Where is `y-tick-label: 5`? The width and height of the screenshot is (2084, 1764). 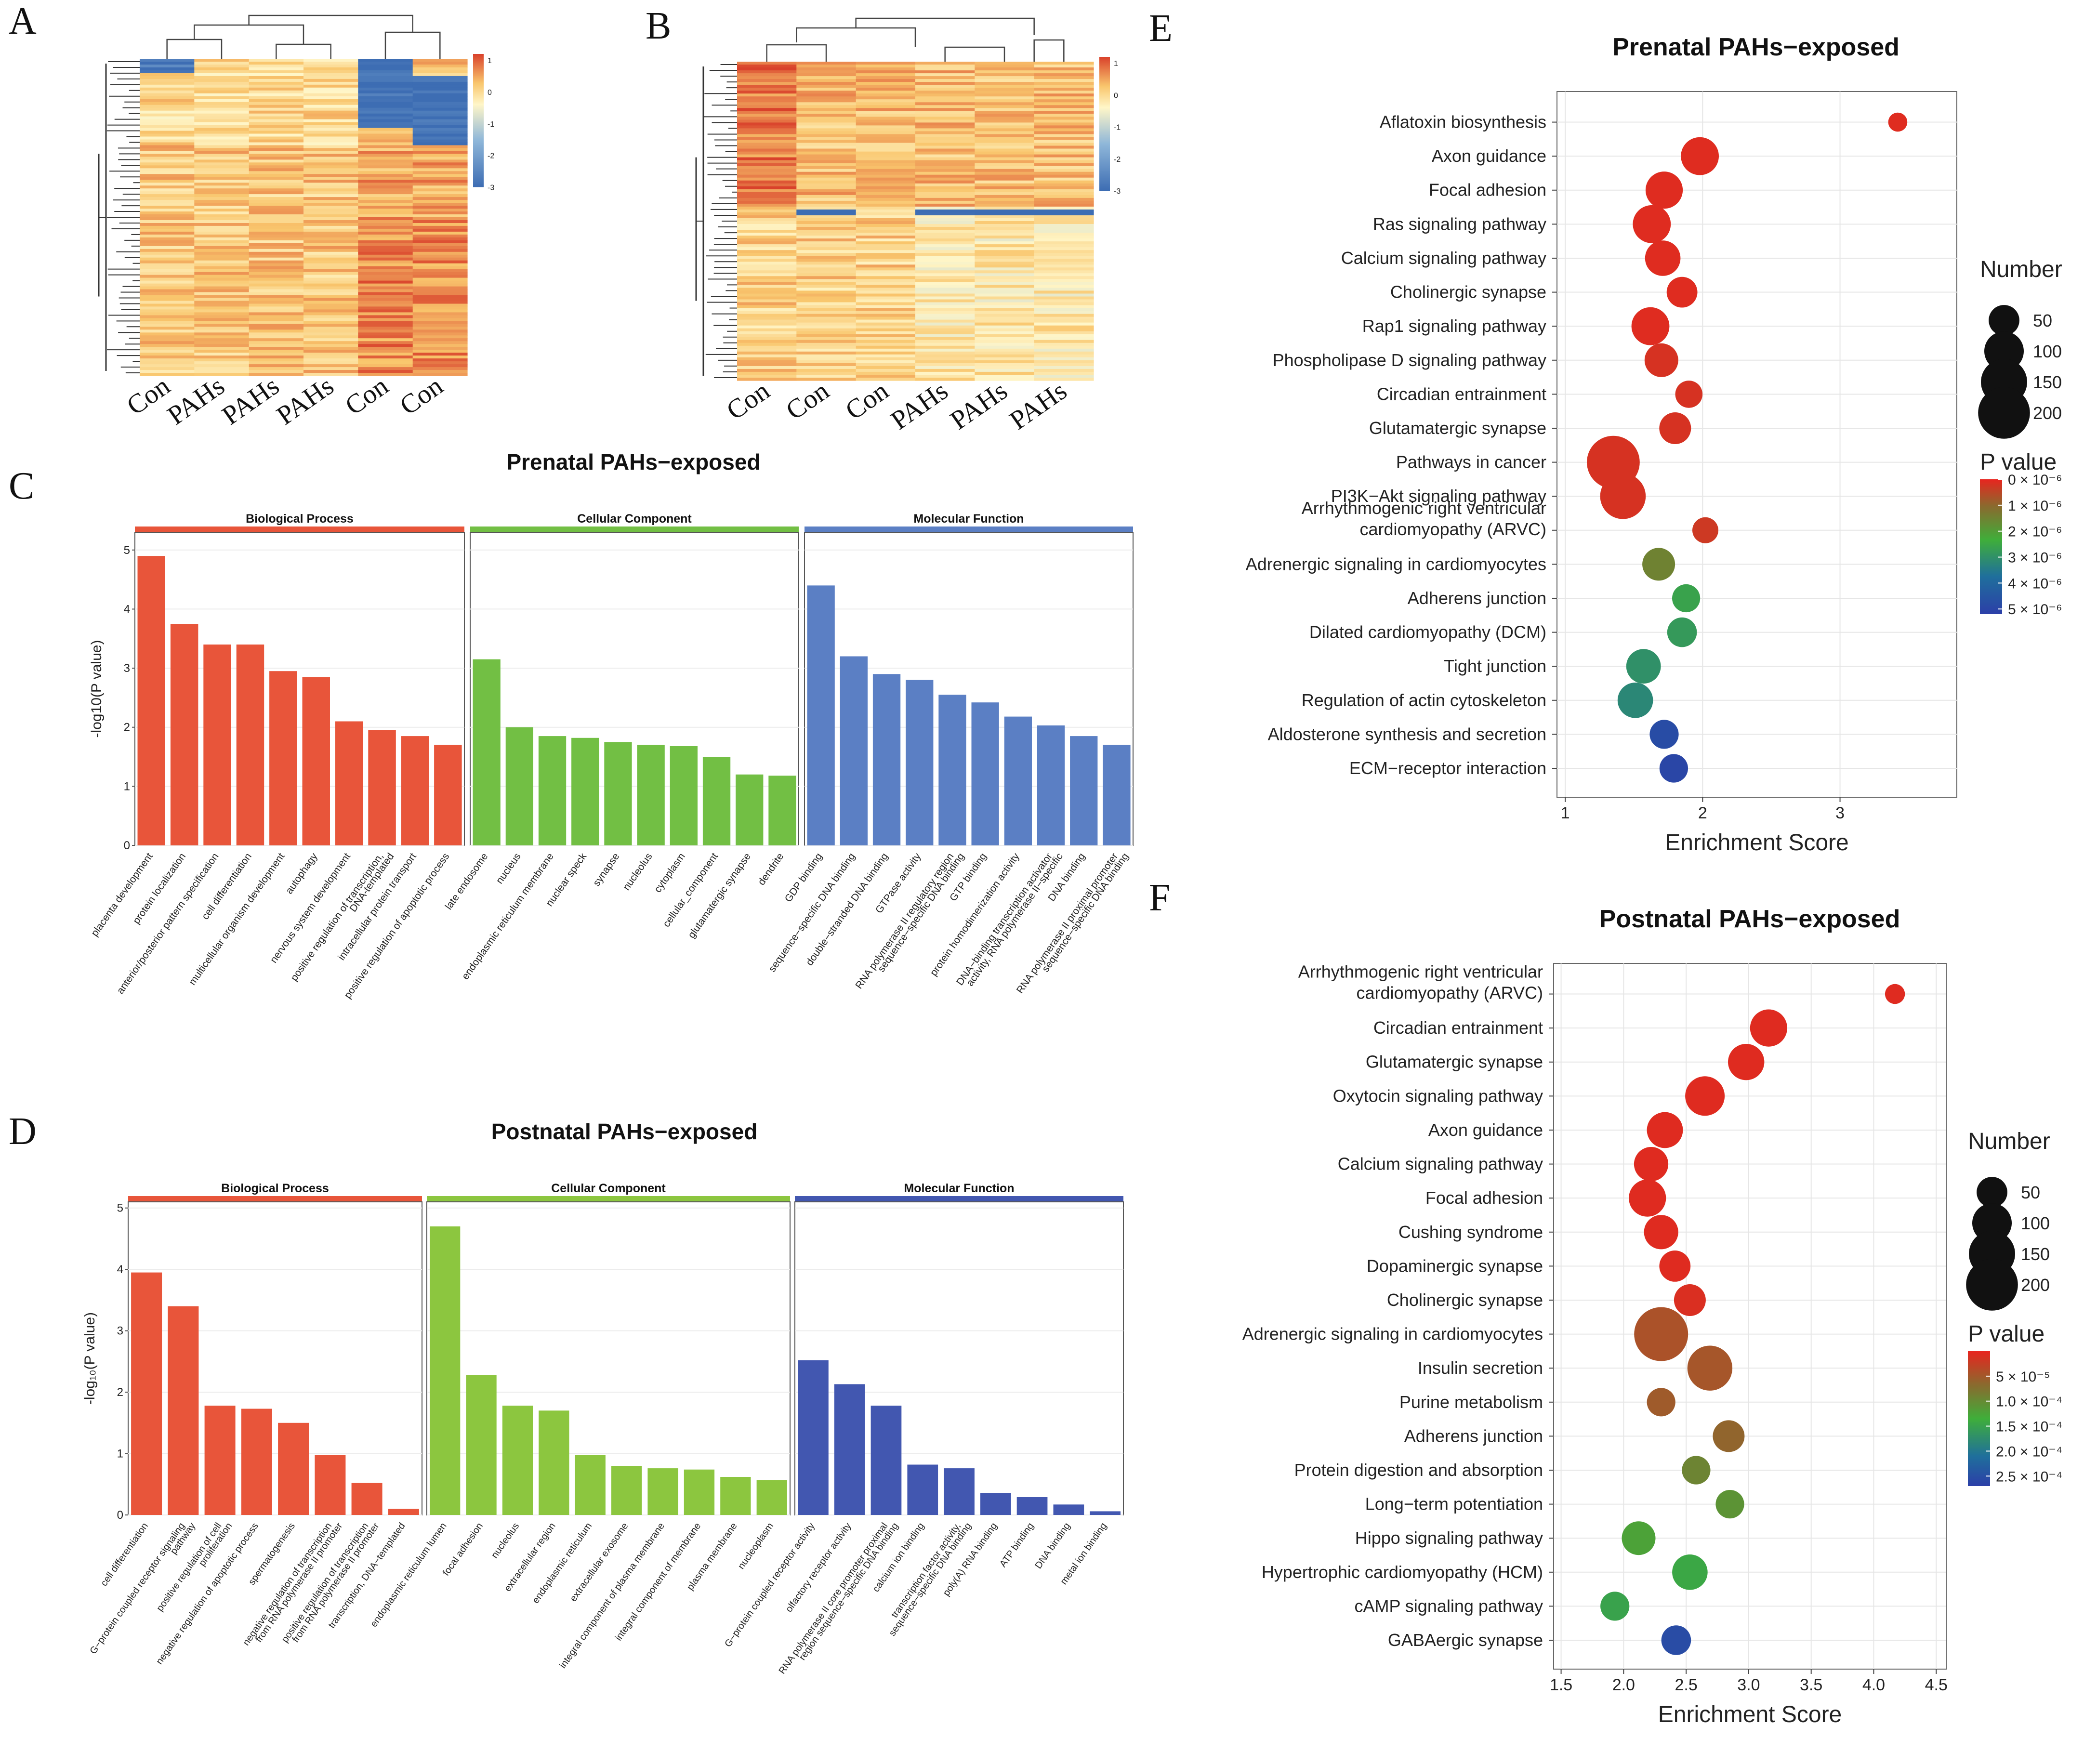
y-tick-label: 5 is located at coordinates (127, 550).